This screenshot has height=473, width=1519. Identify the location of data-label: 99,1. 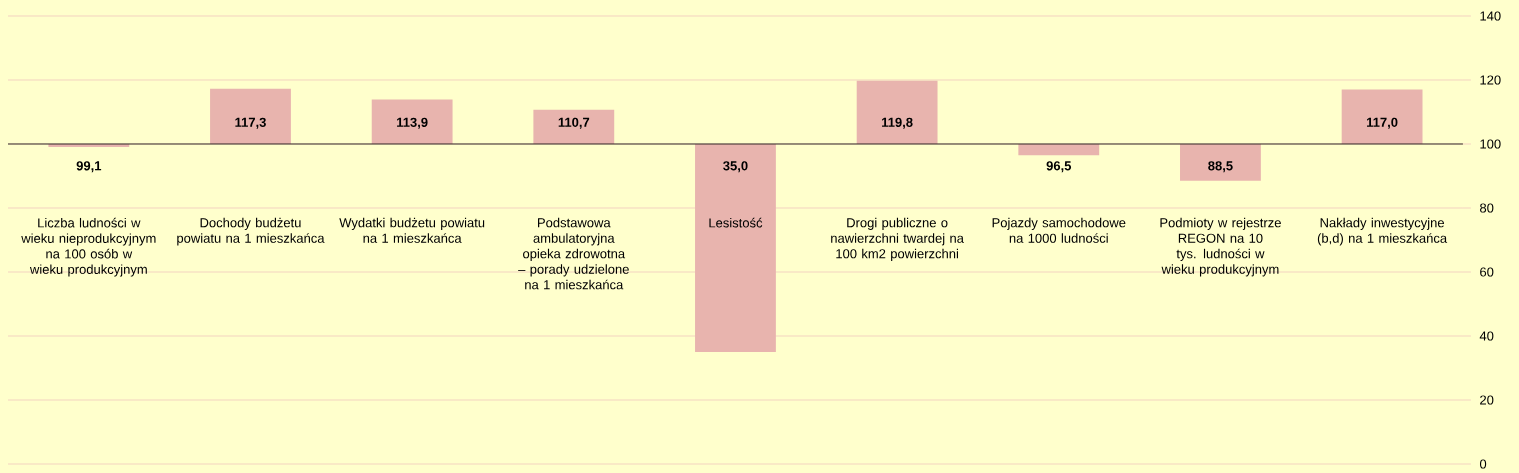
(89, 167).